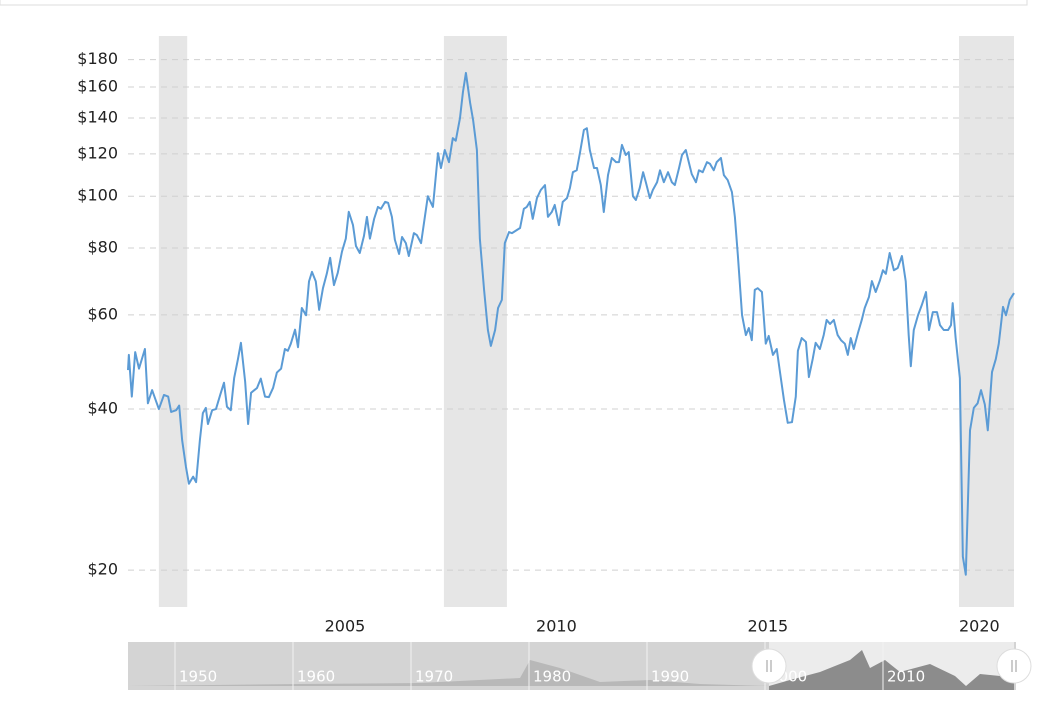  I want to click on navigator-label: 1970, so click(434, 677).